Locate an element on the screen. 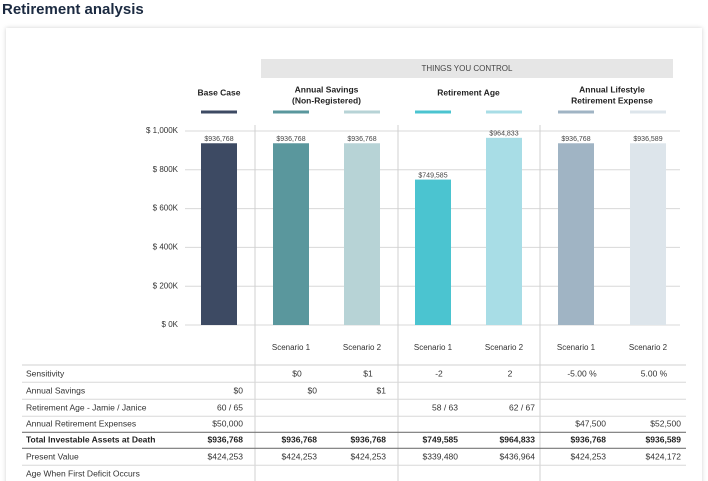  table-cell: $749,585 is located at coordinates (441, 439).